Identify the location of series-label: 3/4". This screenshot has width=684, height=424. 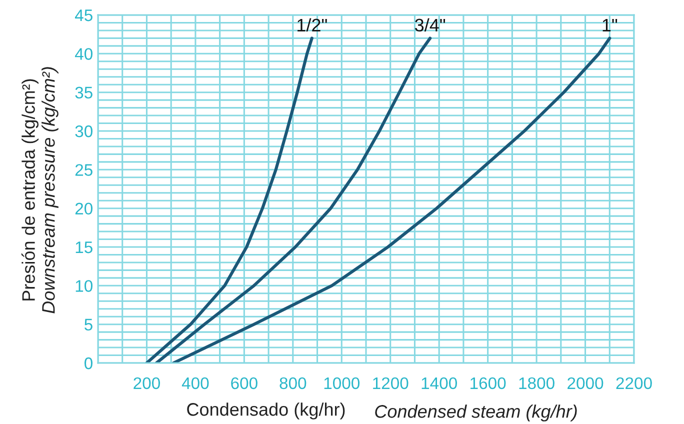
(430, 25).